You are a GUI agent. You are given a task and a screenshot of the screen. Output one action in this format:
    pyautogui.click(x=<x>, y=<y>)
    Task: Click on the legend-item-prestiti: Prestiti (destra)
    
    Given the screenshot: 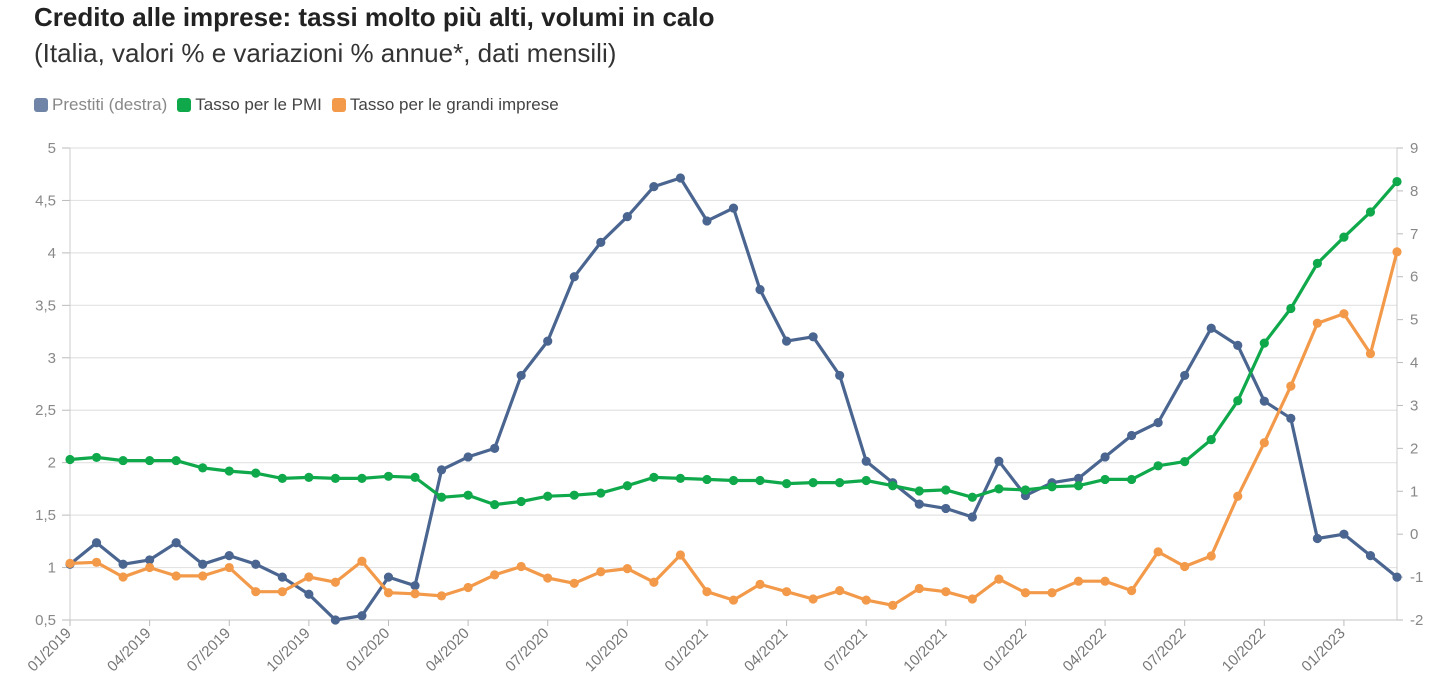 What is the action you would take?
    pyautogui.click(x=100, y=105)
    